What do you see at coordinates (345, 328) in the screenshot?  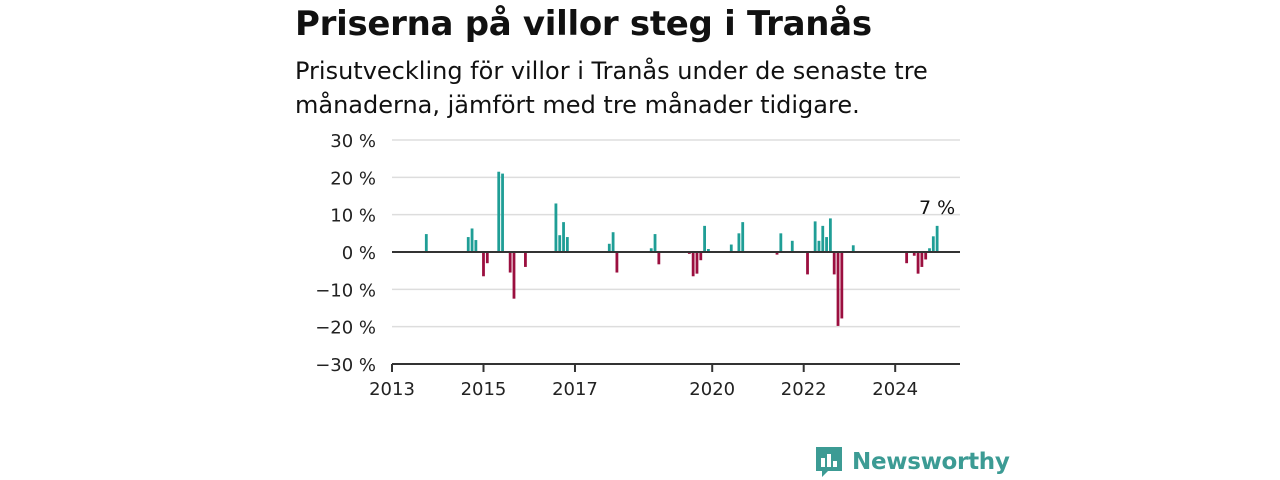 I see `y-tick-label: −20 %` at bounding box center [345, 328].